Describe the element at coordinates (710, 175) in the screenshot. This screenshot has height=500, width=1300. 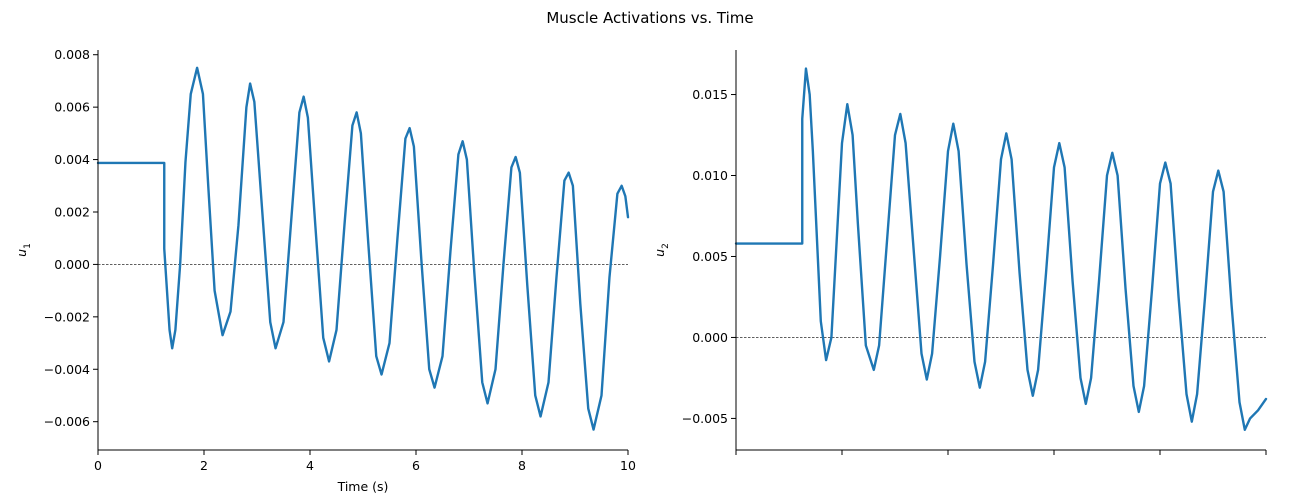
I see `y-tick-label: 0.010` at that location.